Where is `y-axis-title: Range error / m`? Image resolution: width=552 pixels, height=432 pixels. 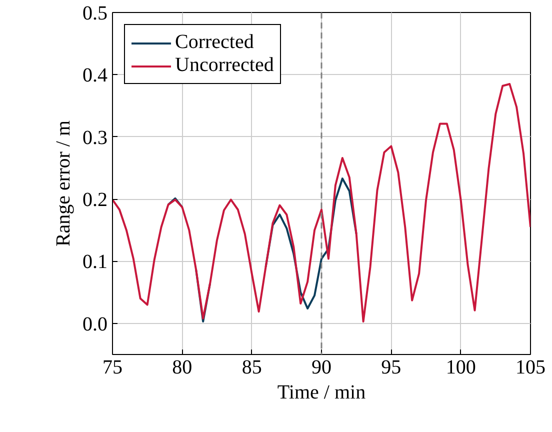
y-axis-title: Range error / m is located at coordinates (63, 183).